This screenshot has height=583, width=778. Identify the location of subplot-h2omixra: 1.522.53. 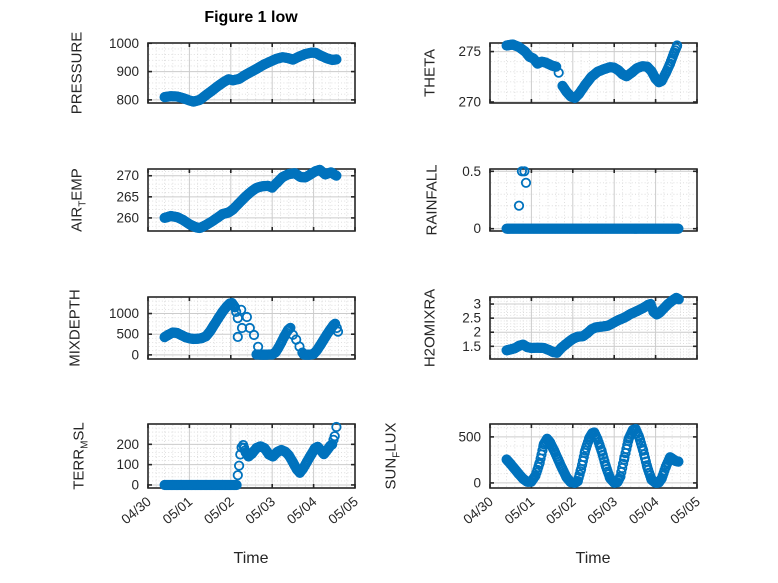
(580, 326).